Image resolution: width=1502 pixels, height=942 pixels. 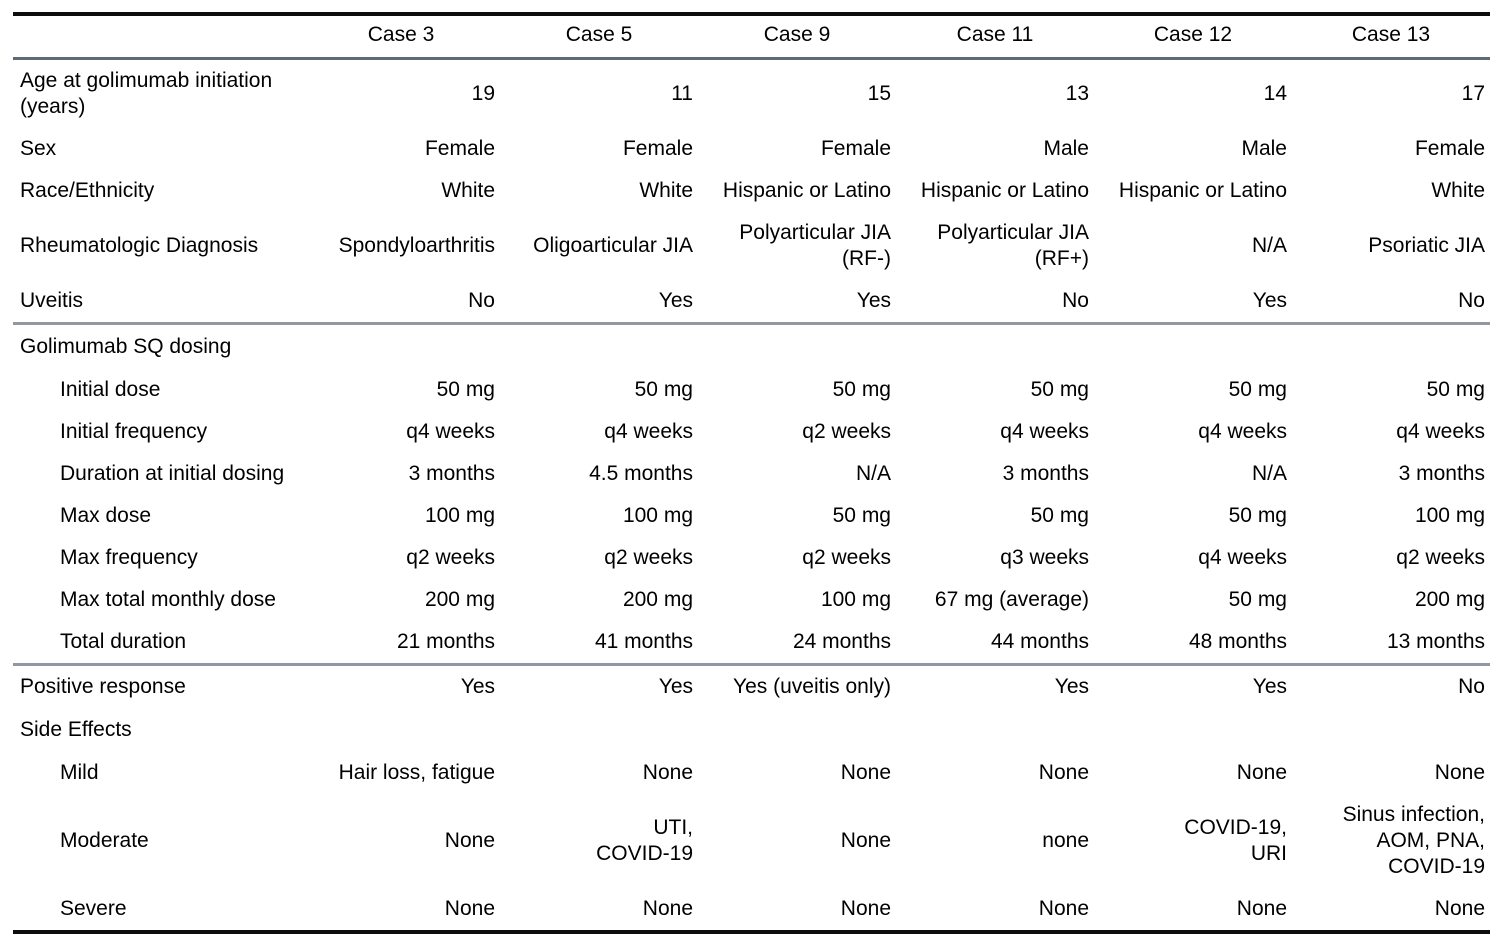 What do you see at coordinates (815, 245) in the screenshot?
I see `cell: Polyarticular JIA (RF-)` at bounding box center [815, 245].